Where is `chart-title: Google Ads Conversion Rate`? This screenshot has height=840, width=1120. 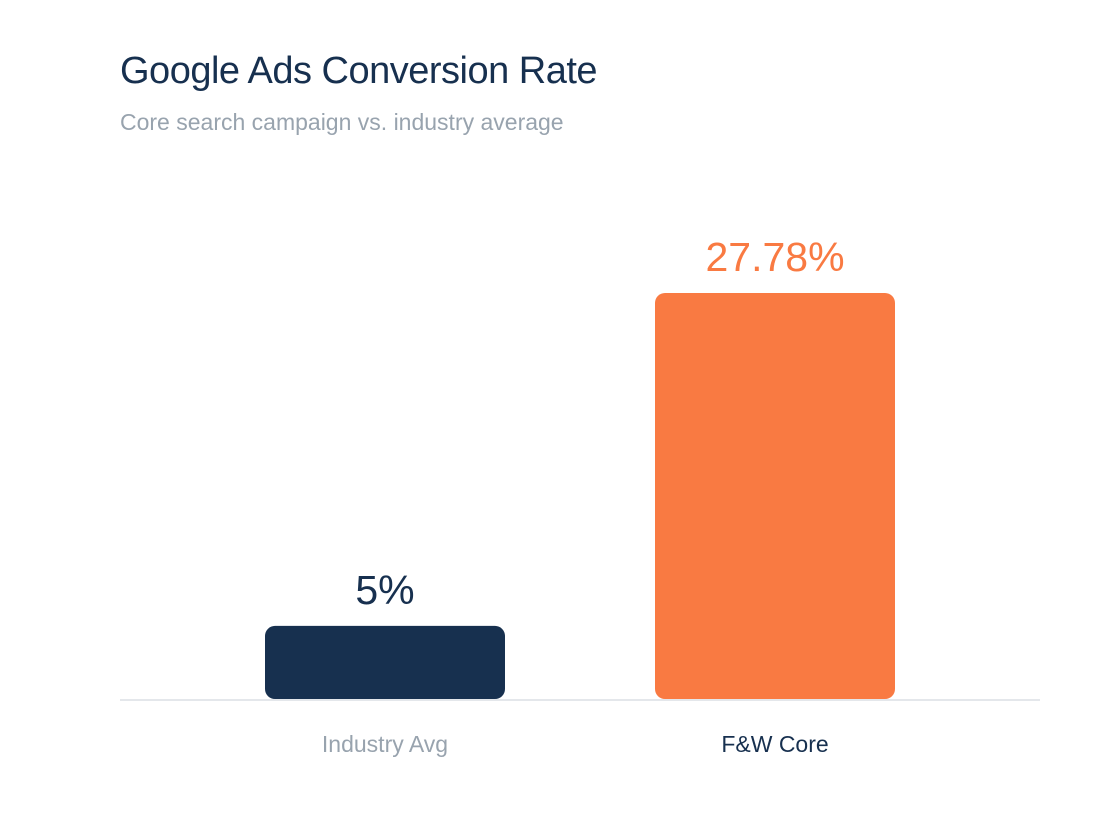
chart-title: Google Ads Conversion Rate is located at coordinates (359, 71).